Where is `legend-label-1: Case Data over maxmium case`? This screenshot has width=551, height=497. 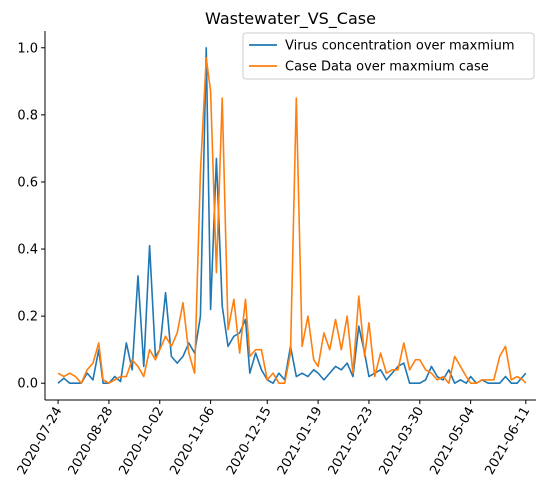 legend-label-1: Case Data over maxmium case is located at coordinates (387, 67).